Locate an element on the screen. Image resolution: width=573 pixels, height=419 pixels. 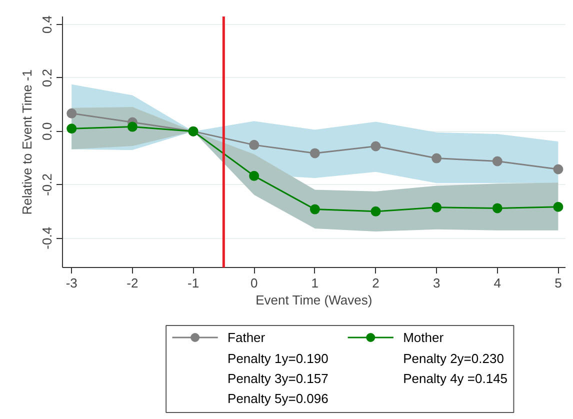
x-tick-label: 0 is located at coordinates (254, 283).